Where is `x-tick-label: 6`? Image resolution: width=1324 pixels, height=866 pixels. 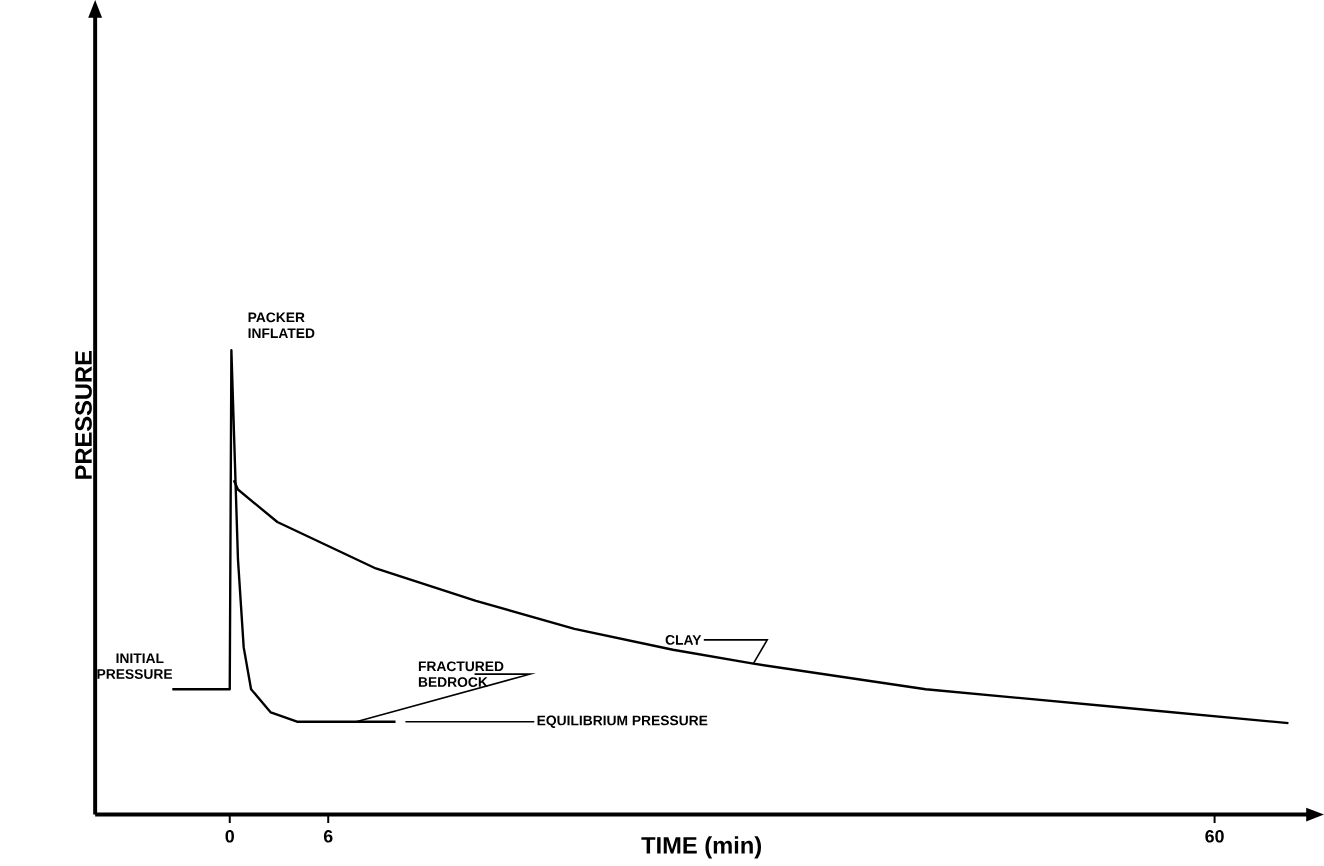
x-tick-label: 6 is located at coordinates (328, 836).